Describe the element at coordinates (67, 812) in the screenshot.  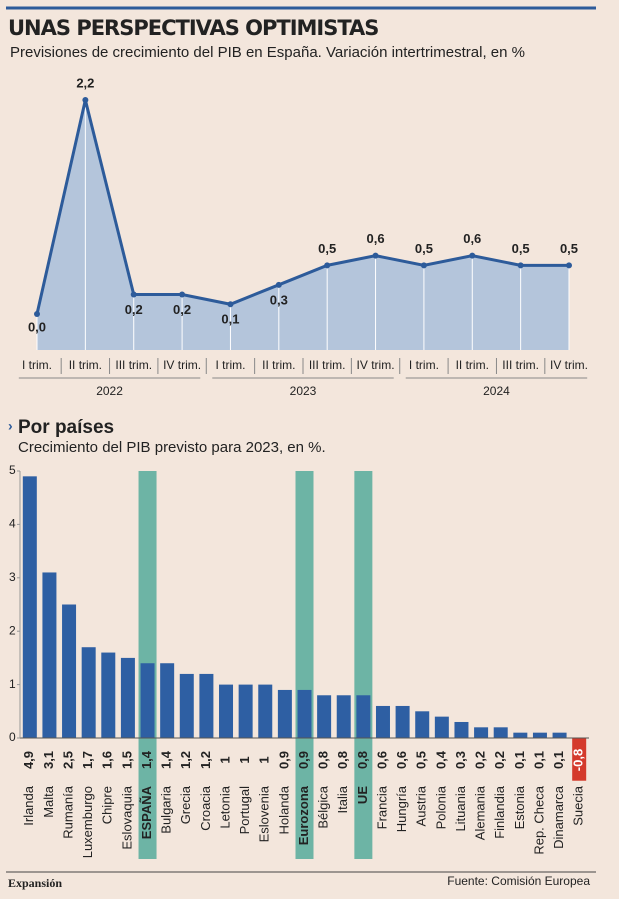
I see `x-tick-label: Rumanía` at that location.